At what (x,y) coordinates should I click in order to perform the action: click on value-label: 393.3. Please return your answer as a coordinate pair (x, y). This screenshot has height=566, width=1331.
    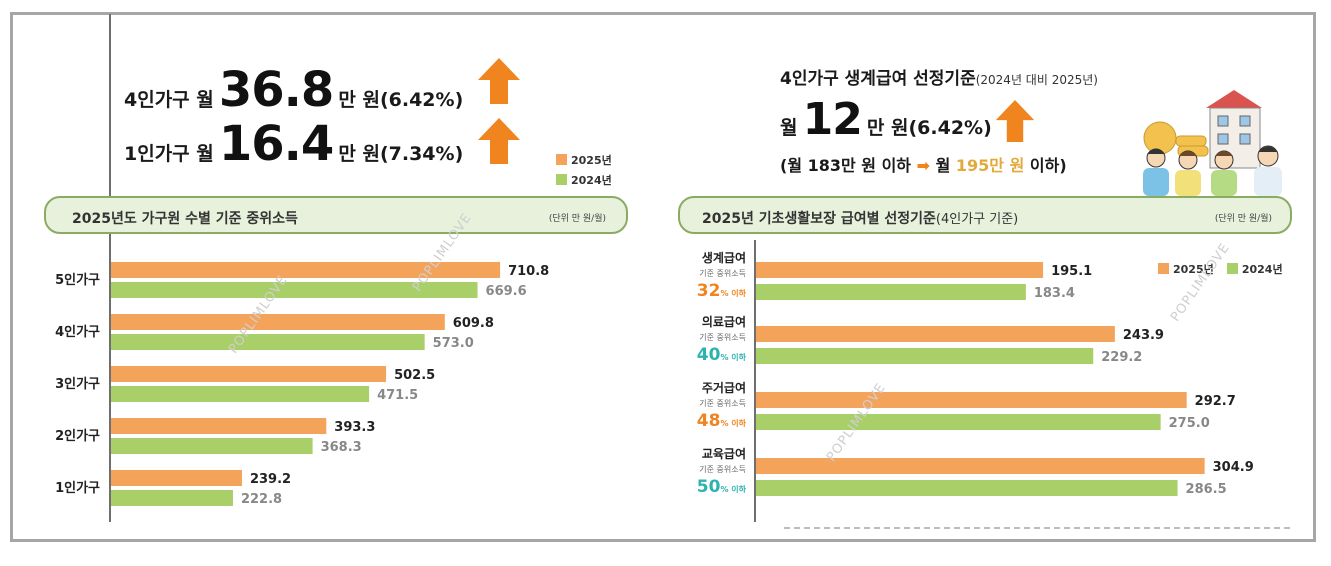
    Looking at the image, I should click on (354, 427).